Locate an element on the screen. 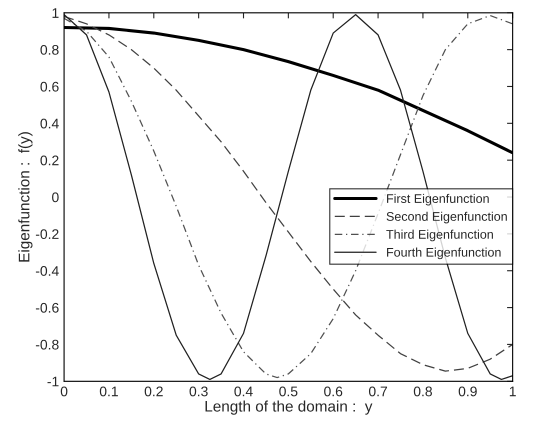 The height and width of the screenshot is (426, 534). y-tick-label: -1 is located at coordinates (53, 381).